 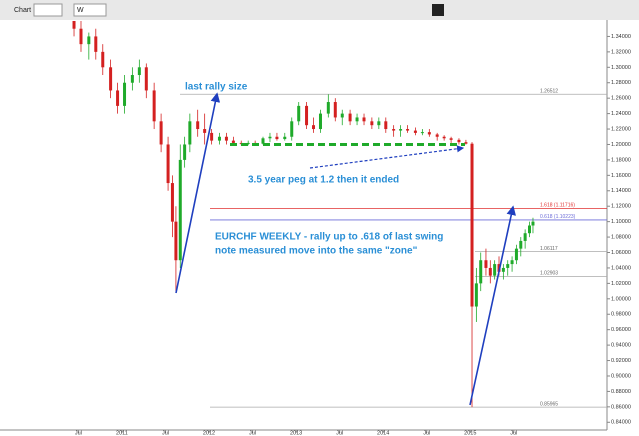 What do you see at coordinates (621, 52) in the screenshot?
I see `y-tick-label: 1.32000` at bounding box center [621, 52].